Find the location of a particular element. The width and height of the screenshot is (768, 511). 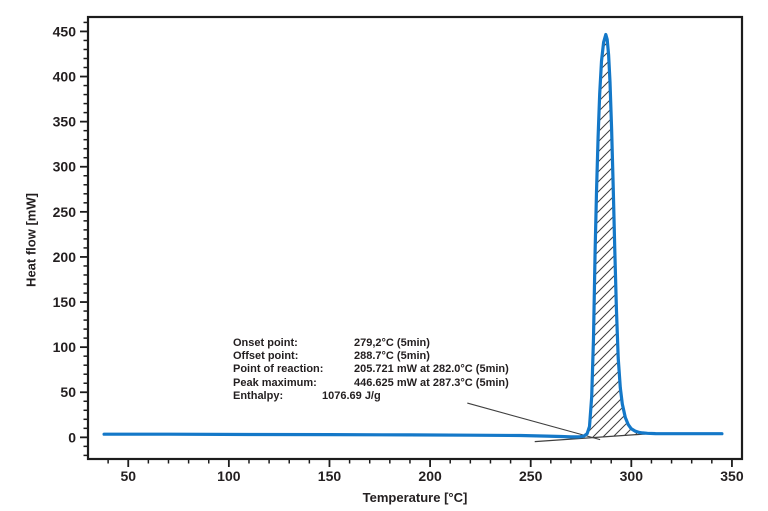

annotation-label: Enthalpy: is located at coordinates (258, 395).